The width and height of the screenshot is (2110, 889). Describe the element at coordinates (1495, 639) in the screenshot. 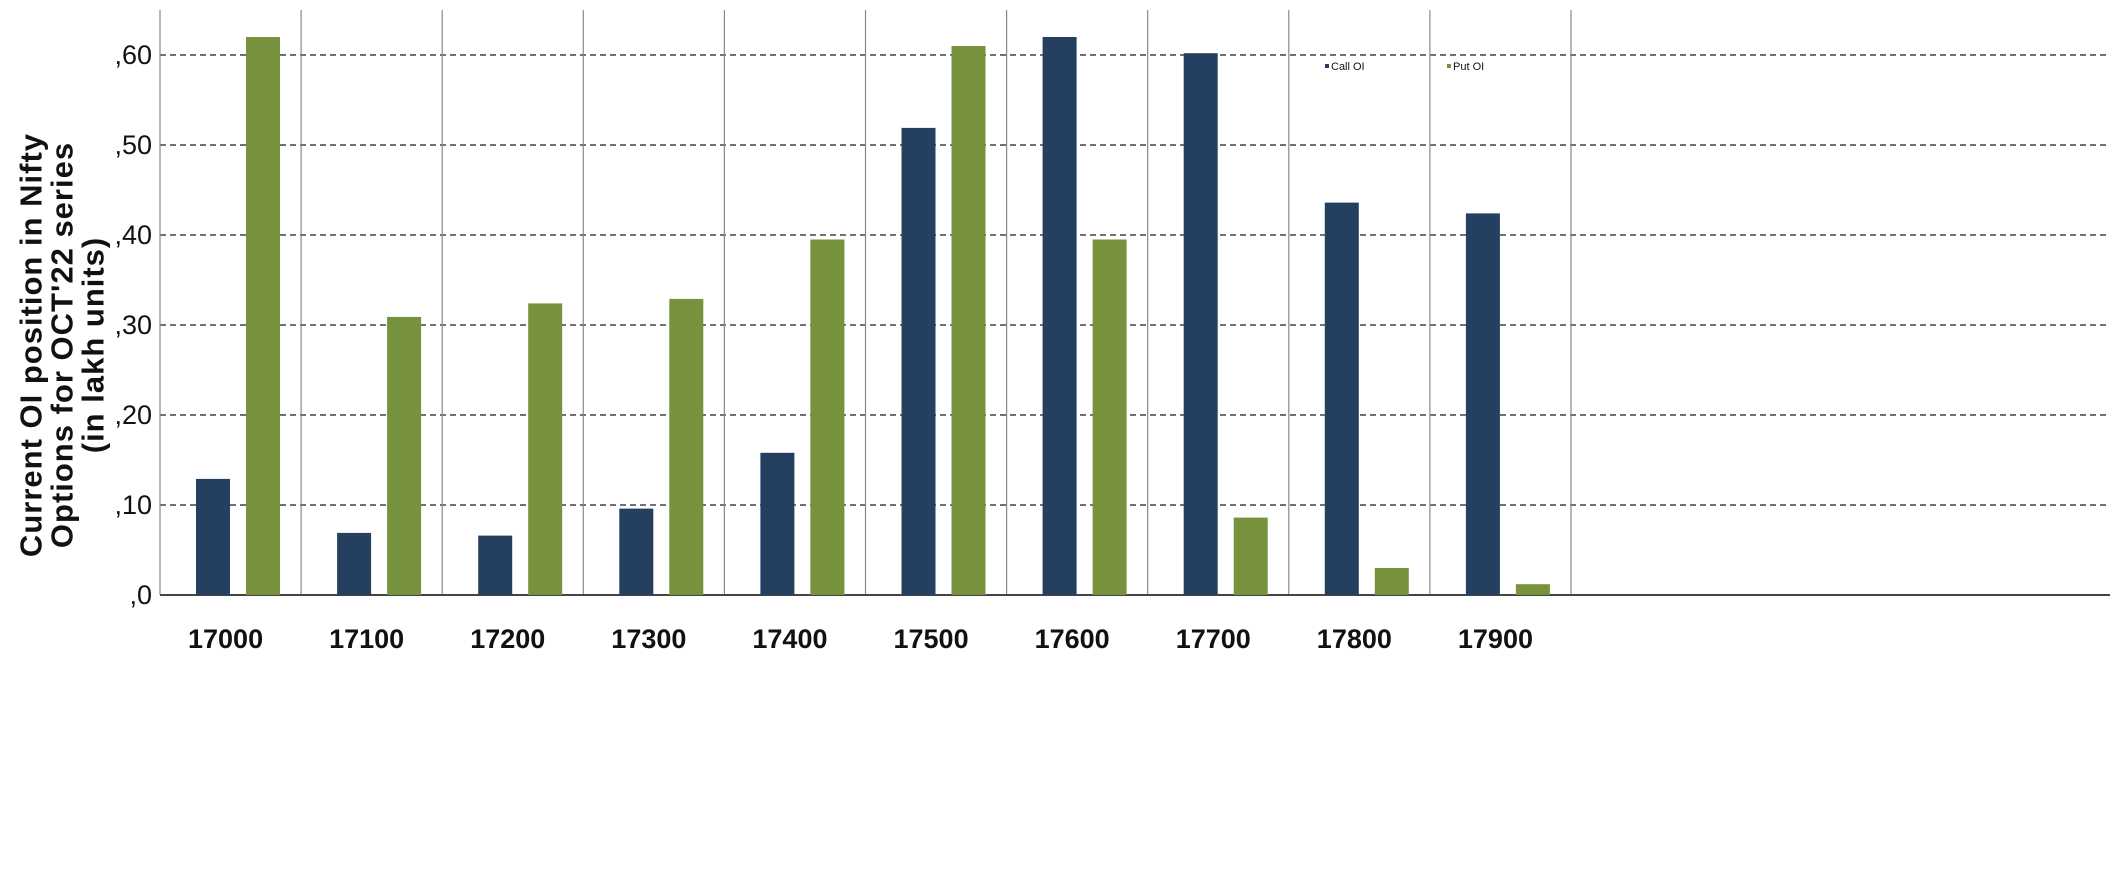

I see `x-tick-label: 17900` at that location.